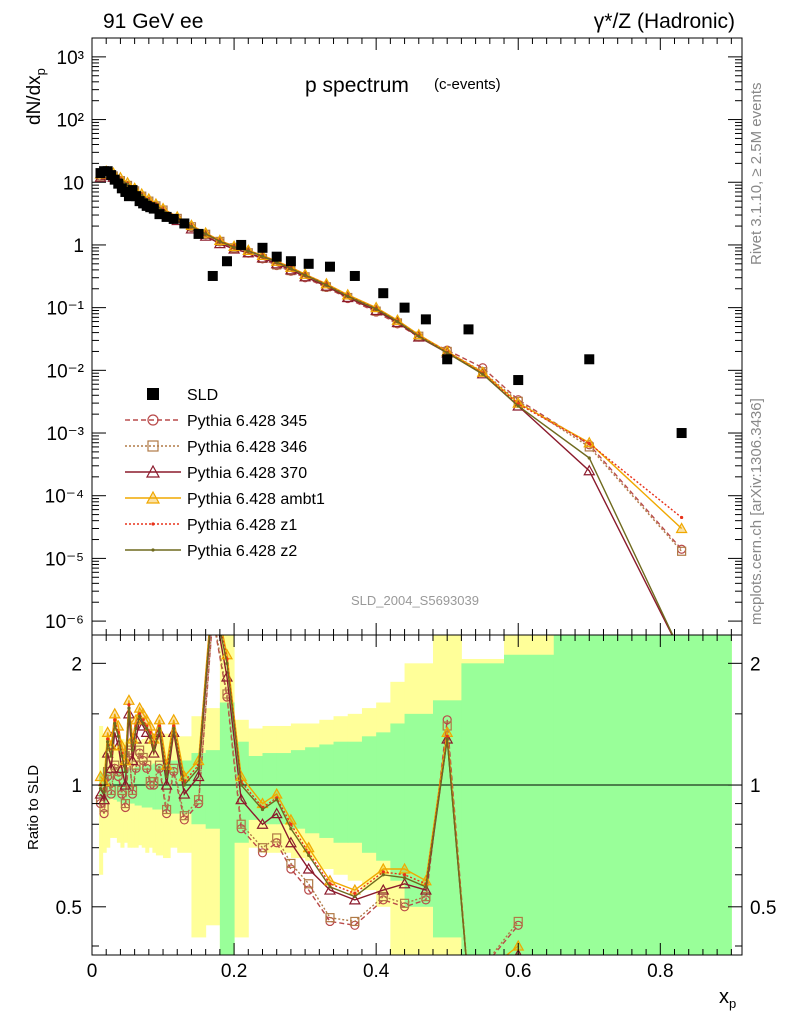 The width and height of the screenshot is (786, 1024). Describe the element at coordinates (70, 121) in the screenshot. I see `y-tick-label: 10²` at that location.